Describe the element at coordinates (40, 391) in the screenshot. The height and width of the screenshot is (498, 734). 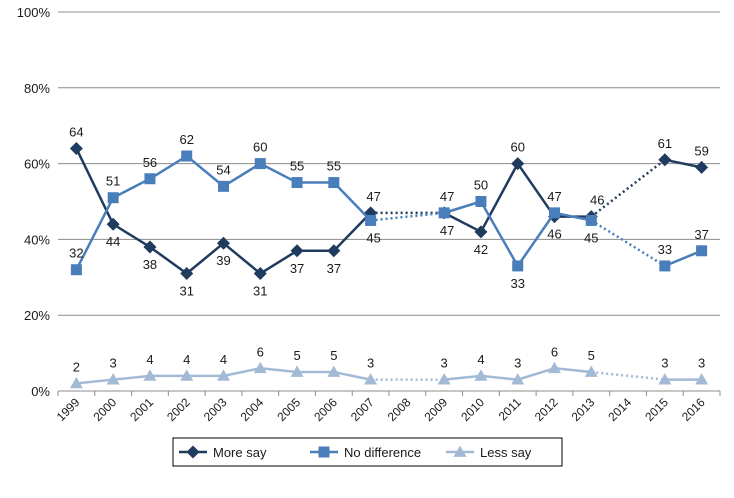
I see `y-tick-label: 0%` at that location.